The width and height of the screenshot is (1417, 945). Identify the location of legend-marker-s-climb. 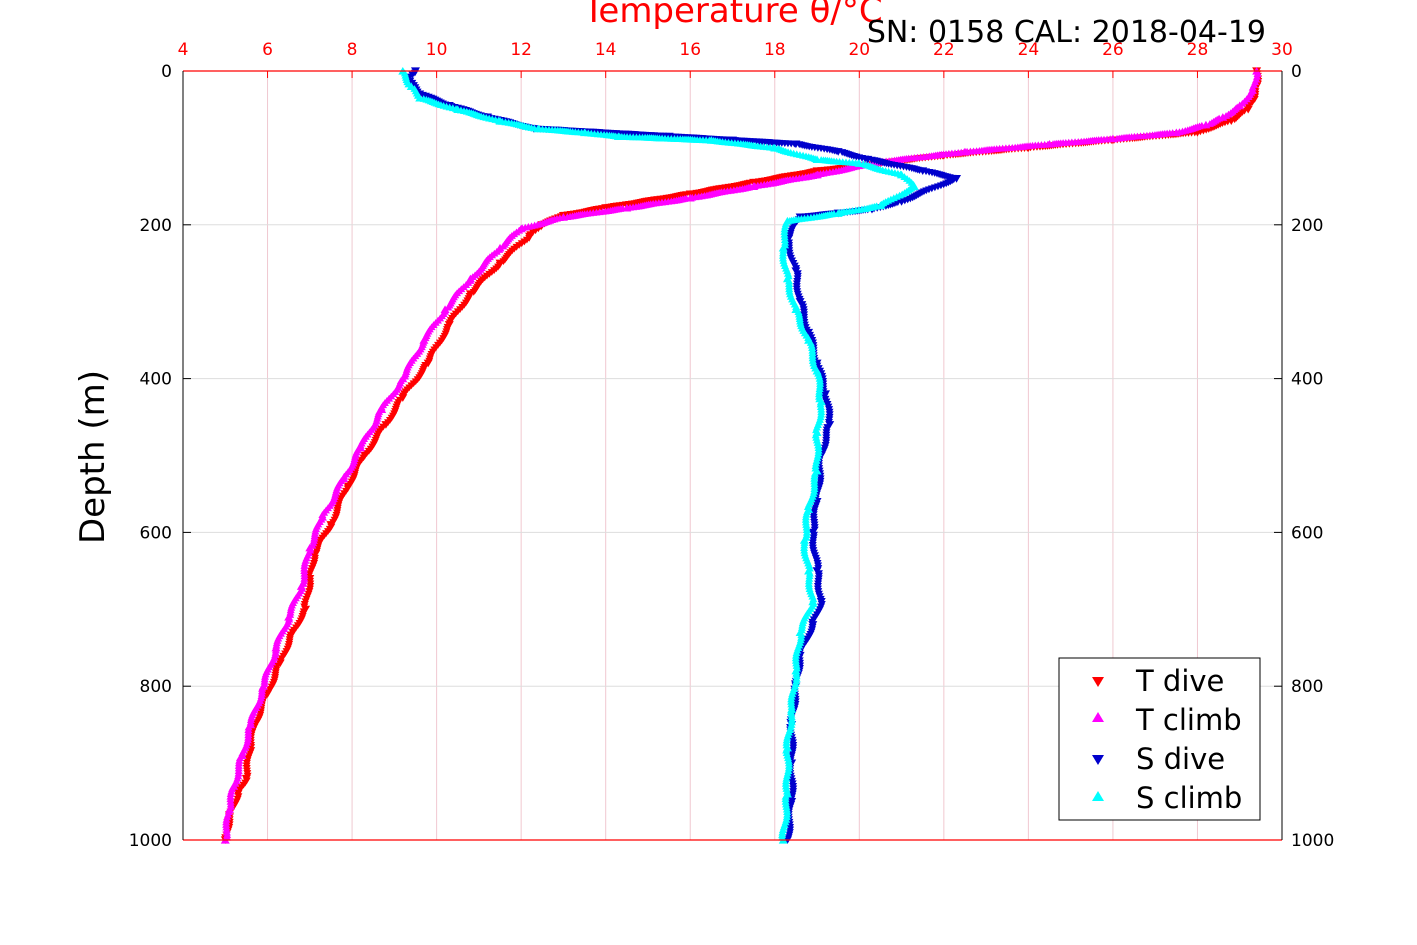
(1098, 796).